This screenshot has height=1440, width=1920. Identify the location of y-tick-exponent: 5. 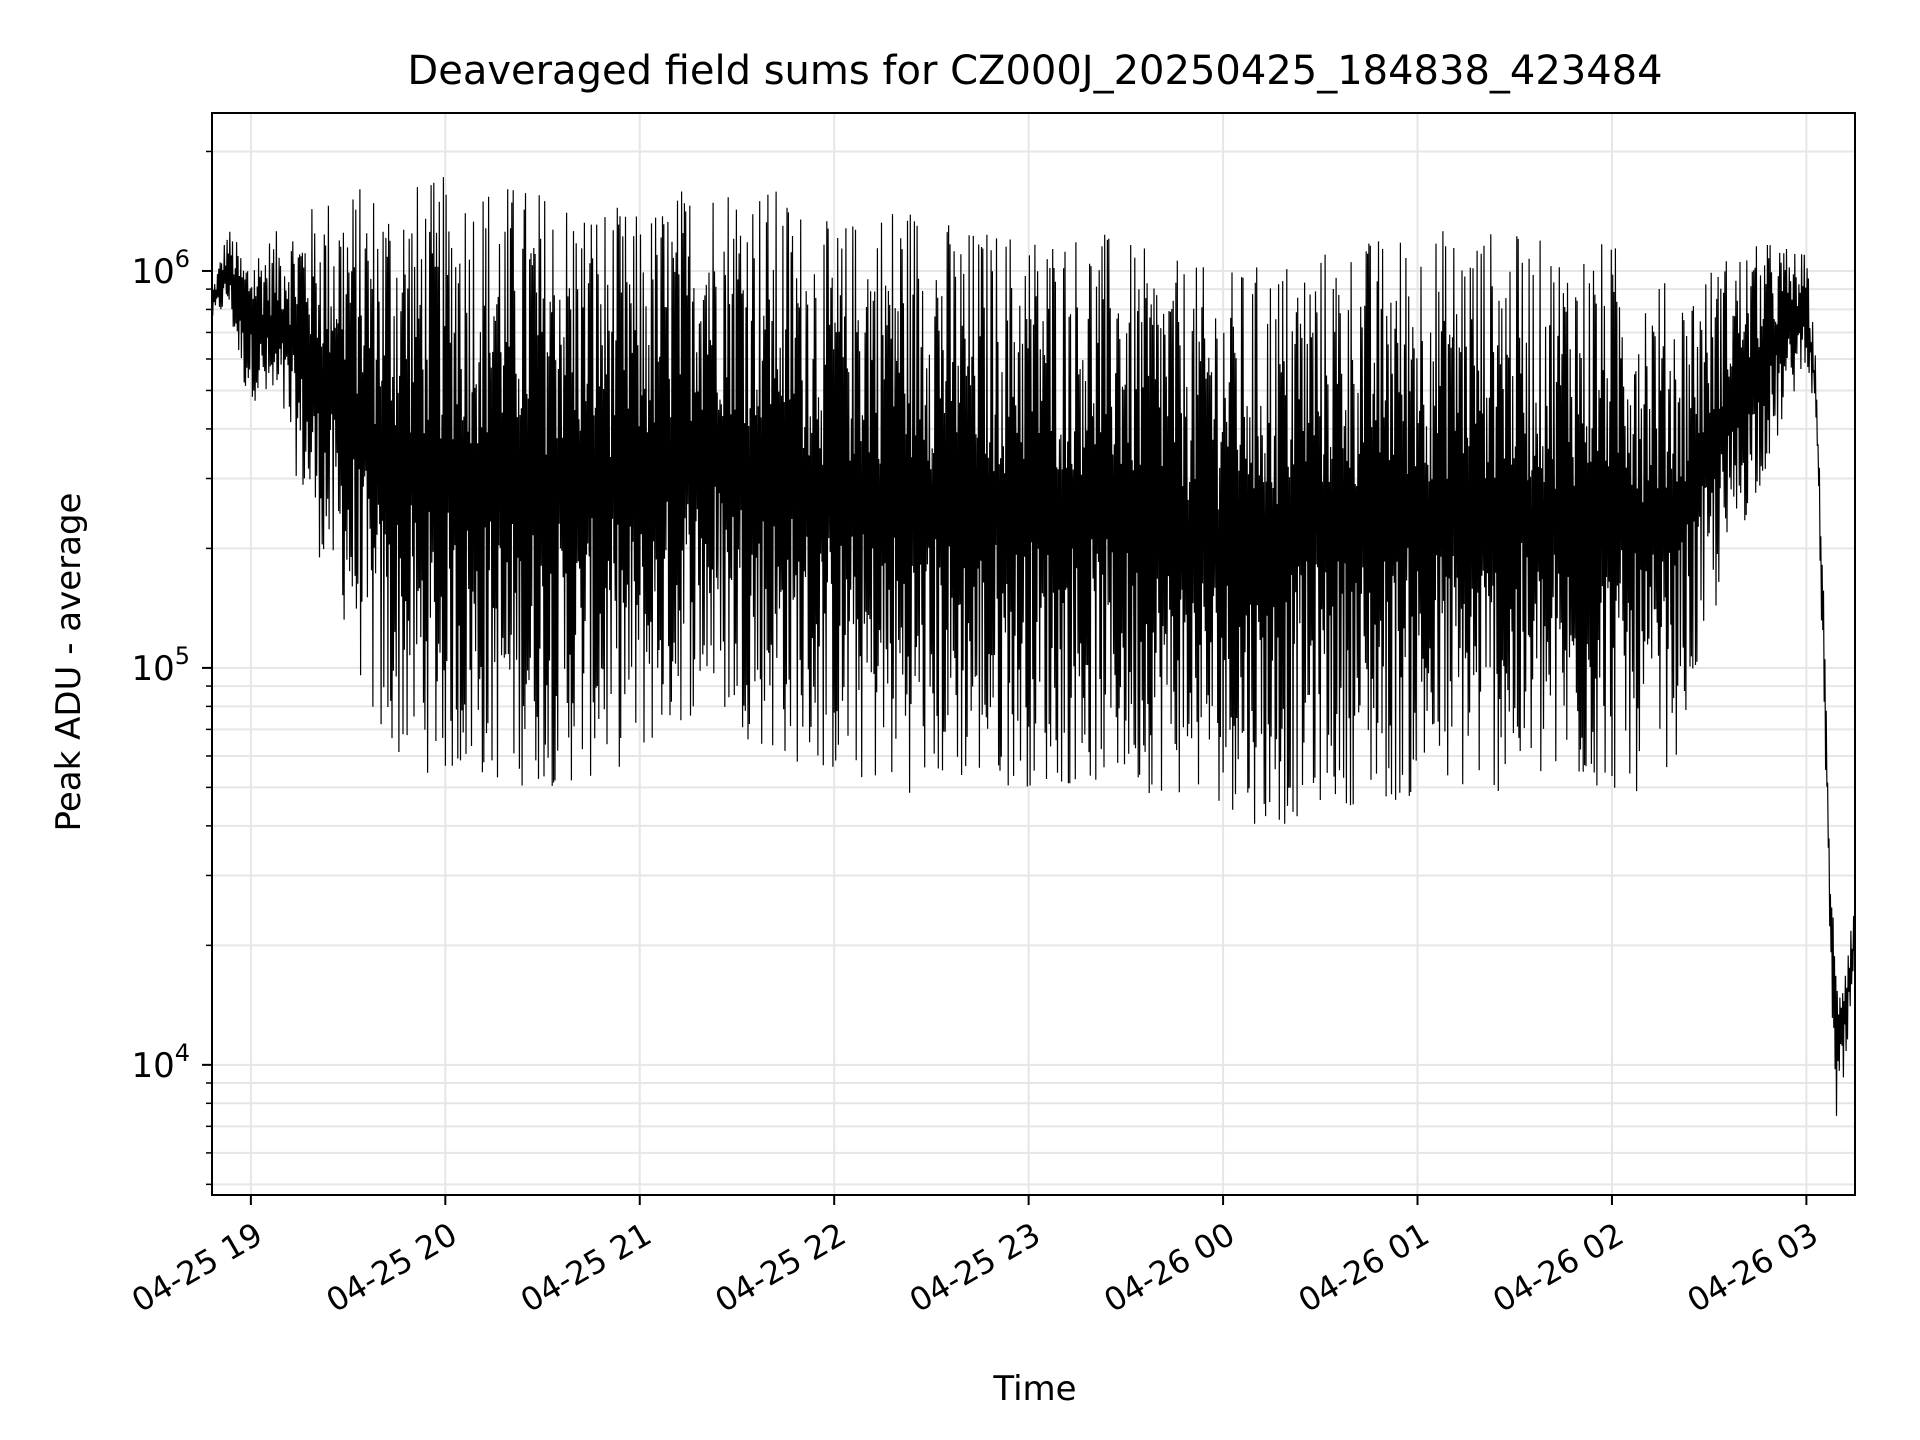
(182, 656).